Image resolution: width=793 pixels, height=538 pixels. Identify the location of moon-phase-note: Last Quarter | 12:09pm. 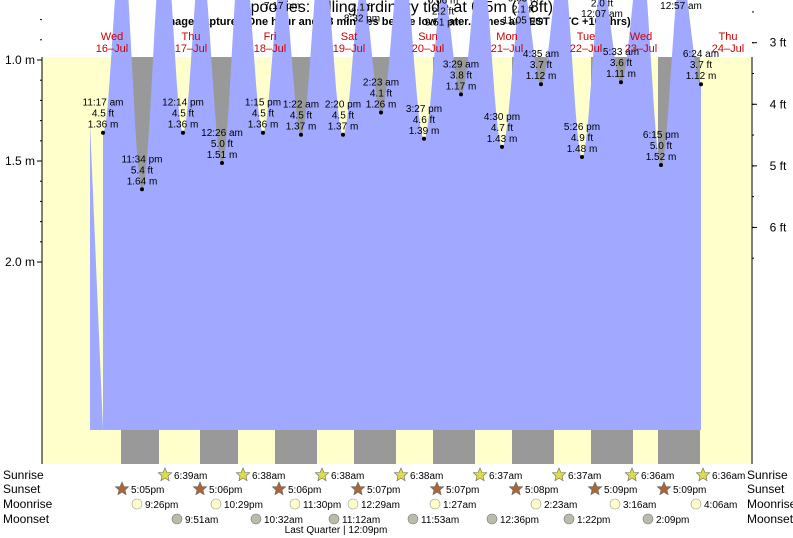
(336, 530).